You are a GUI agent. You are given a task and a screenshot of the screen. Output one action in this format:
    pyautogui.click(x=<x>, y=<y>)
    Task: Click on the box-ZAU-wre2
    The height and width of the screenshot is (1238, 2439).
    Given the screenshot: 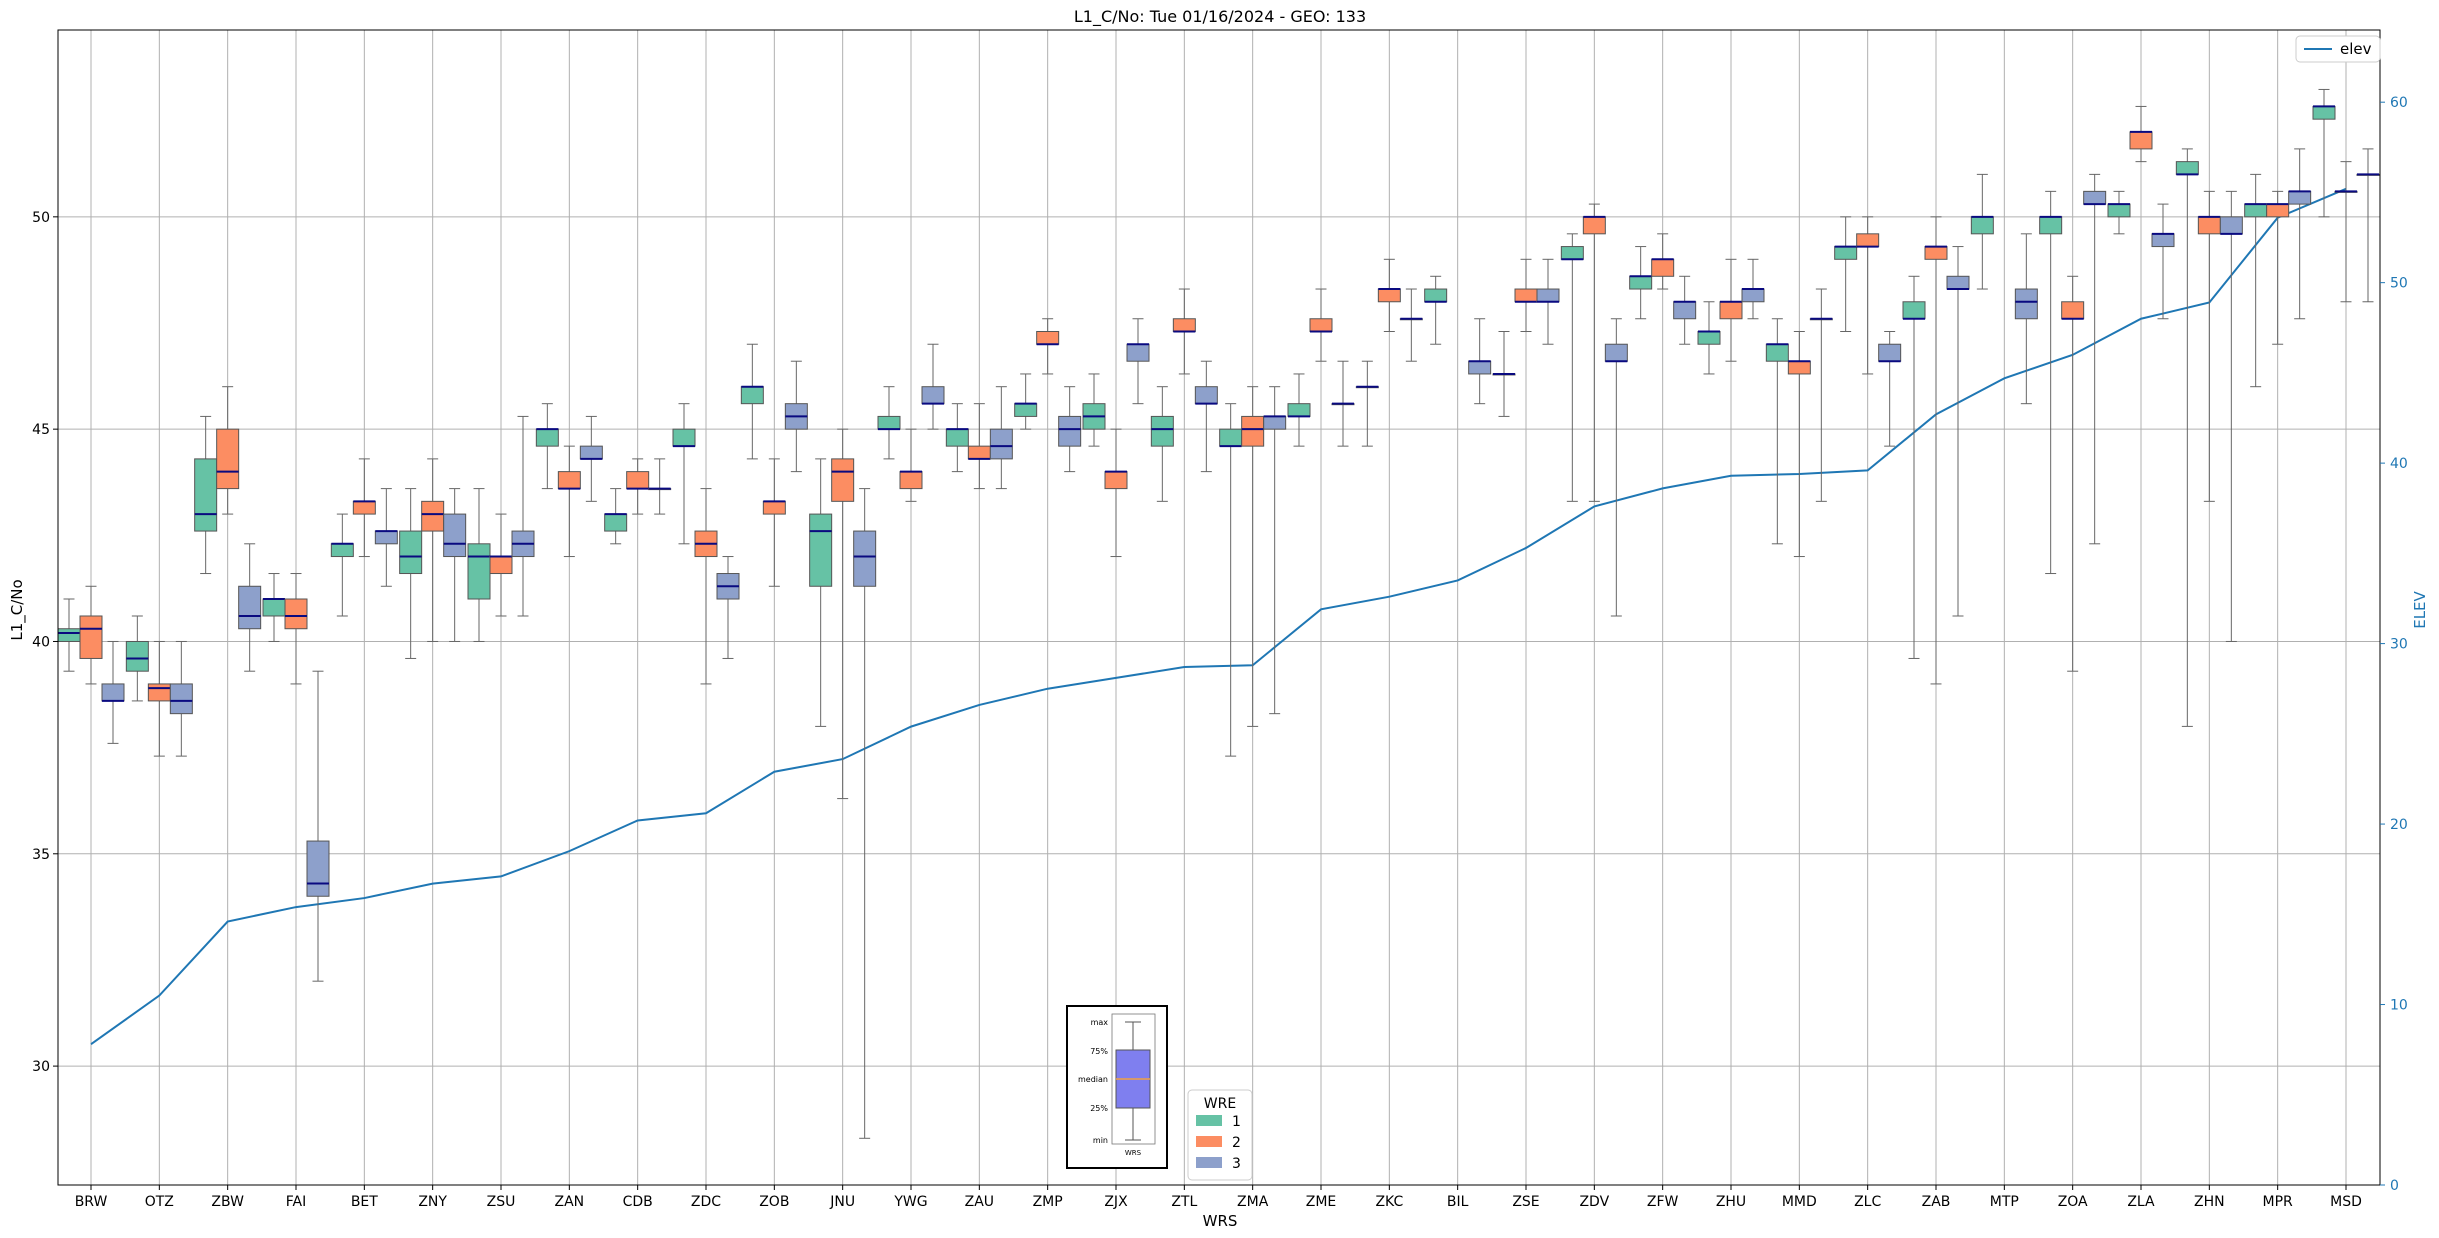 What is the action you would take?
    pyautogui.click(x=979, y=446)
    